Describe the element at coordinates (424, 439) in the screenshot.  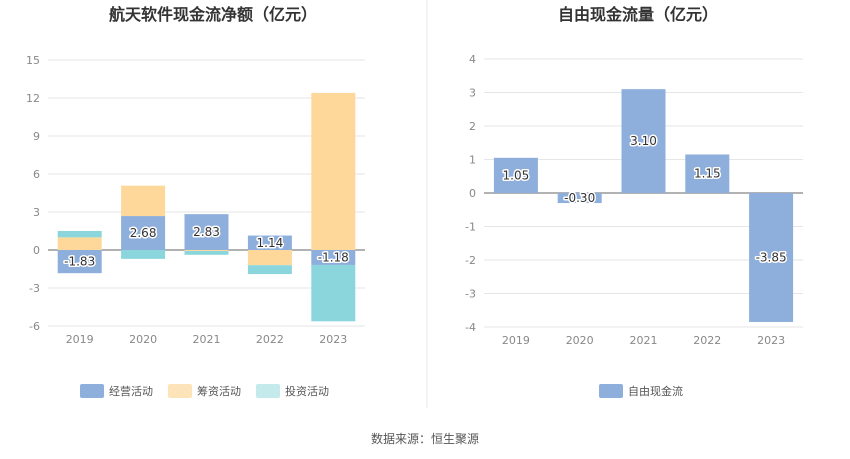
I see `data-source-note: 数据来源：恒生聚源` at that location.